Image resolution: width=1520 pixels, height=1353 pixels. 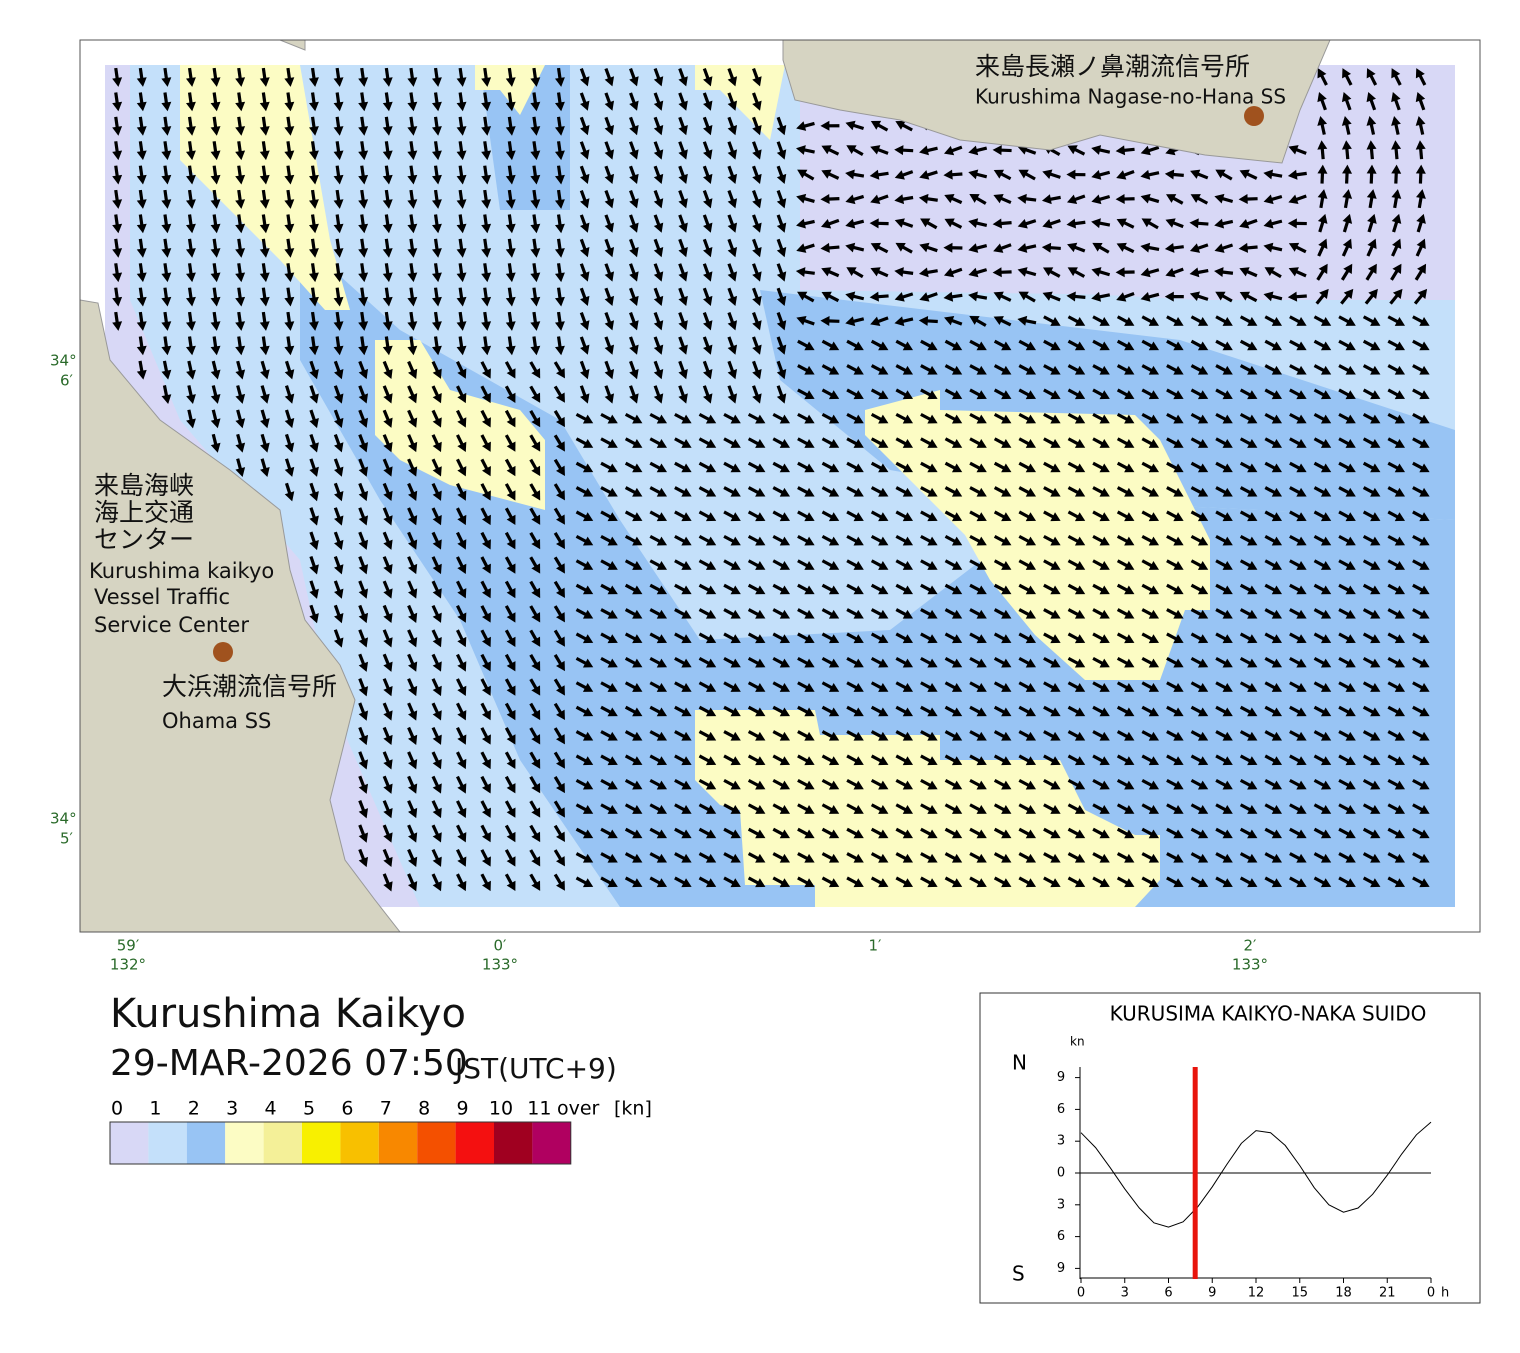 I want to click on x-tick-label: 21, so click(x=1387, y=1293).